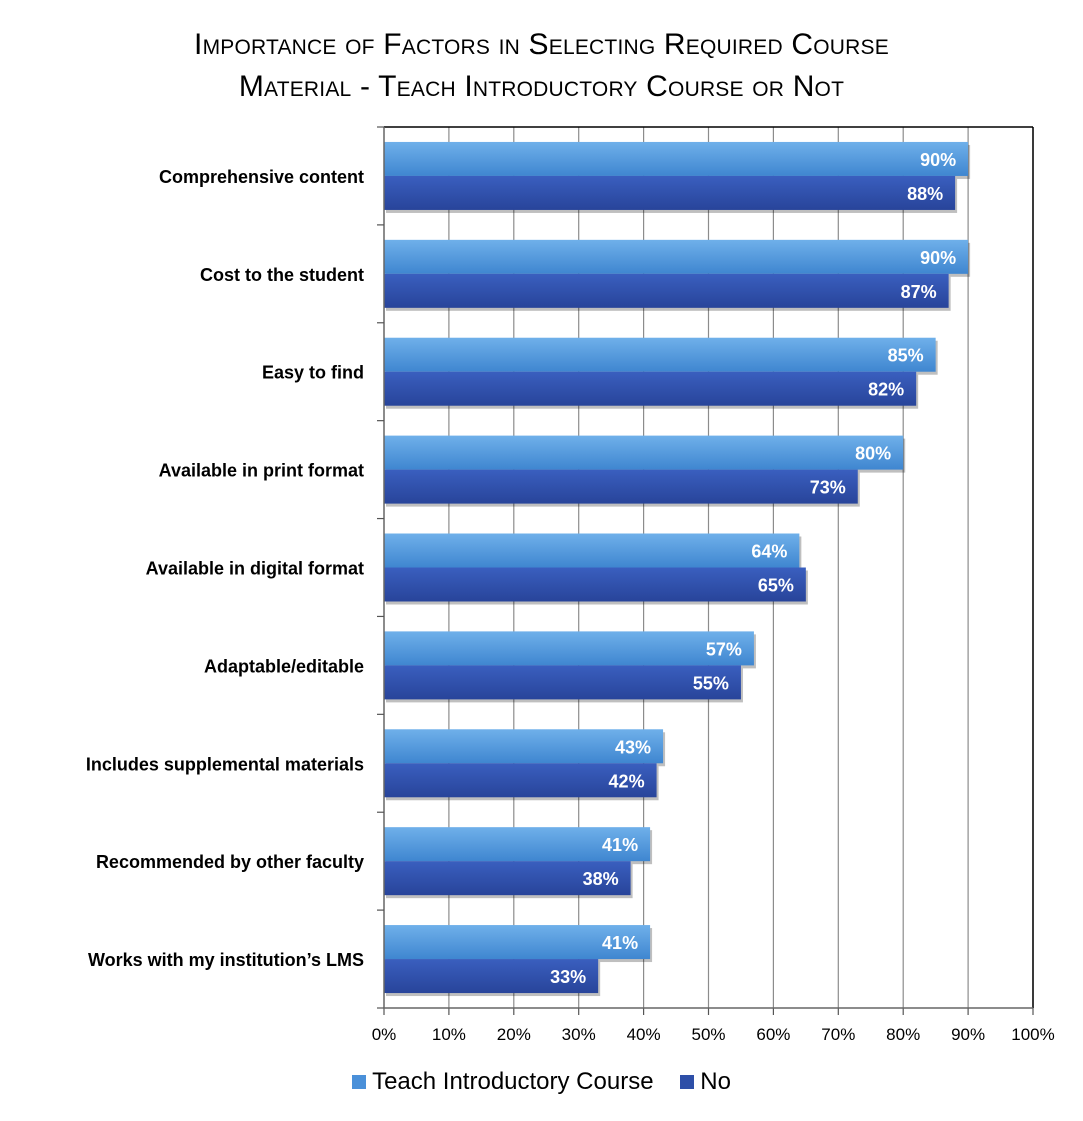  What do you see at coordinates (579, 1034) in the screenshot?
I see `x-tick-label-30: 30%` at bounding box center [579, 1034].